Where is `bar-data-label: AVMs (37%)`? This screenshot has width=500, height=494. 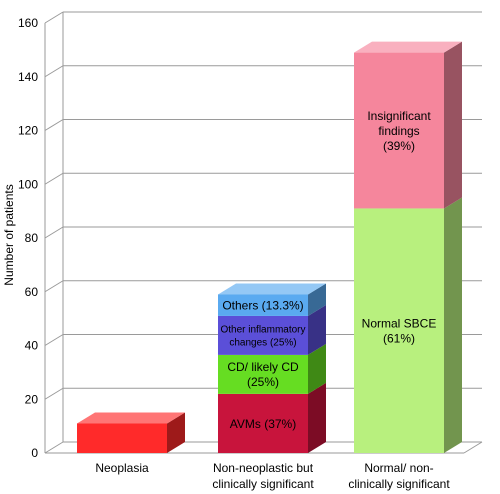 bar-data-label: AVMs (37%) is located at coordinates (263, 424).